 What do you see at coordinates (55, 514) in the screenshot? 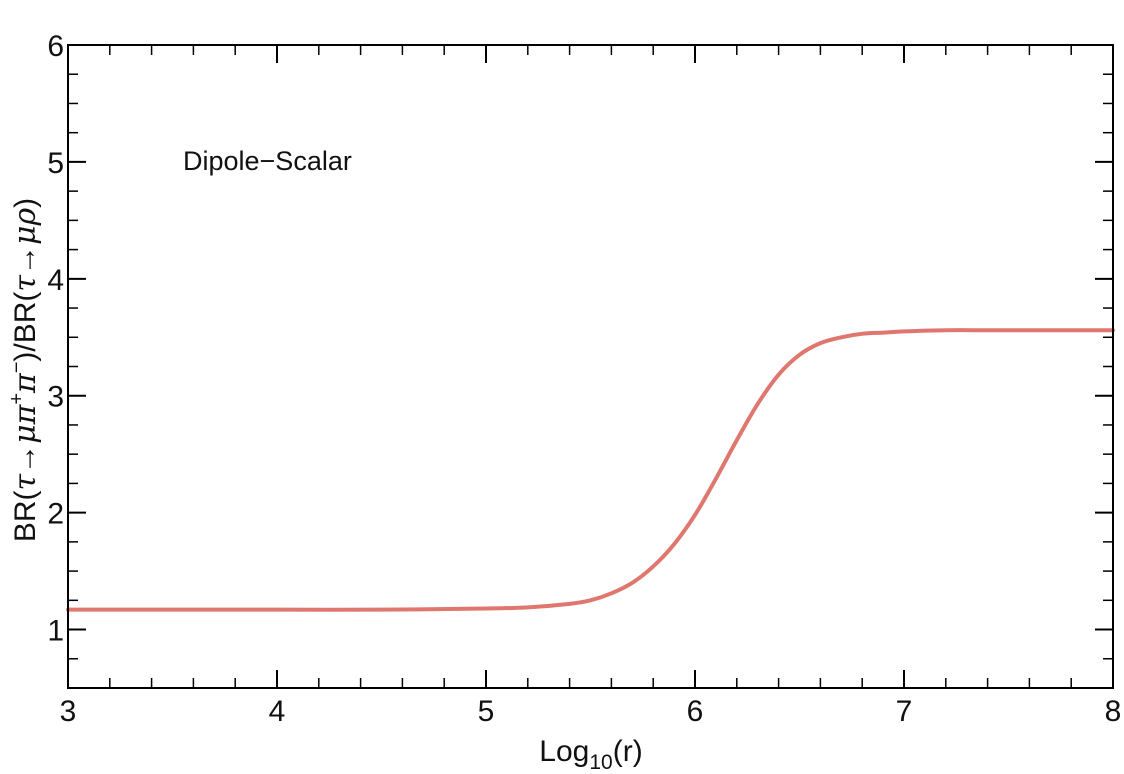
I see `y-tick-label: 2` at bounding box center [55, 514].